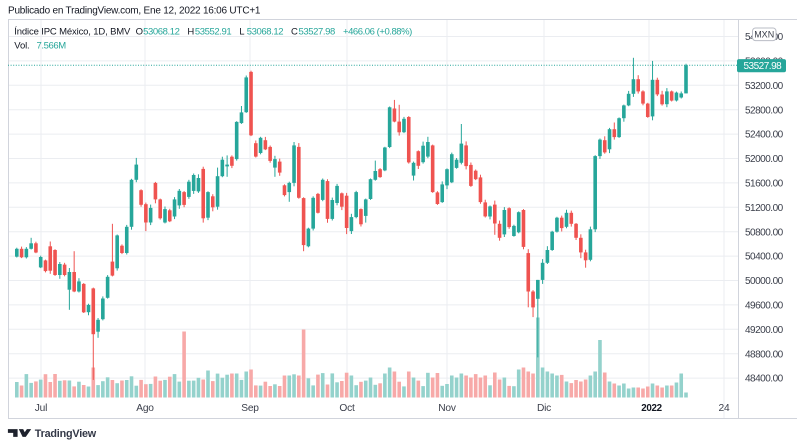  What do you see at coordinates (52, 45) in the screenshot?
I see `svg-text: 7.566M` at bounding box center [52, 45].